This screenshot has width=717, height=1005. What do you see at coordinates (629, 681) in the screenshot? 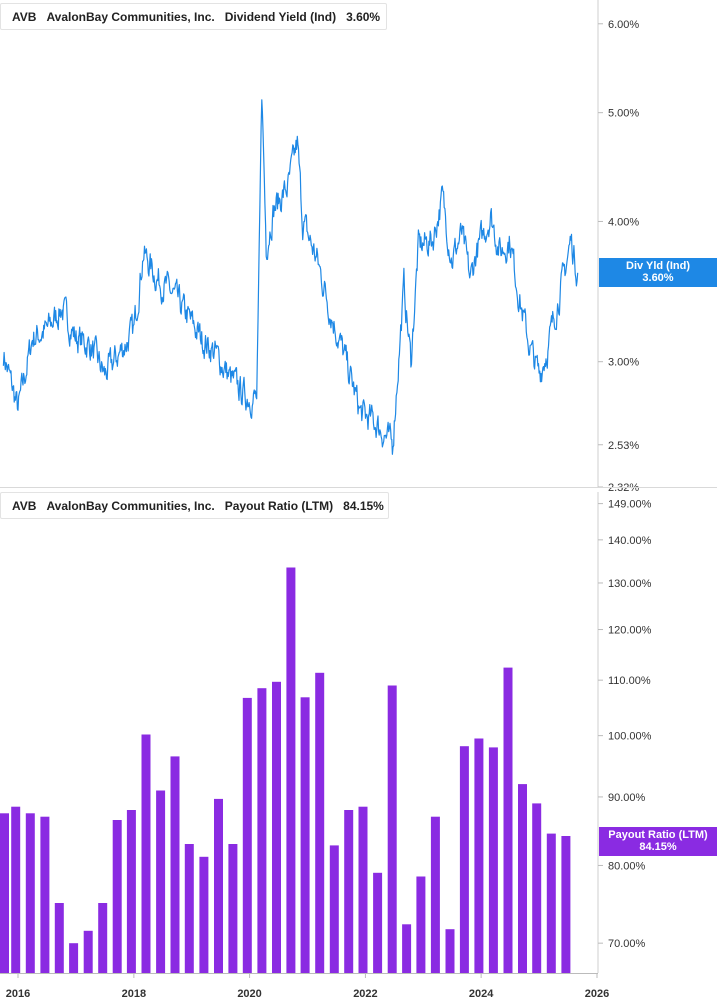
I see `payout-tick-label: 110.00%` at bounding box center [629, 681].